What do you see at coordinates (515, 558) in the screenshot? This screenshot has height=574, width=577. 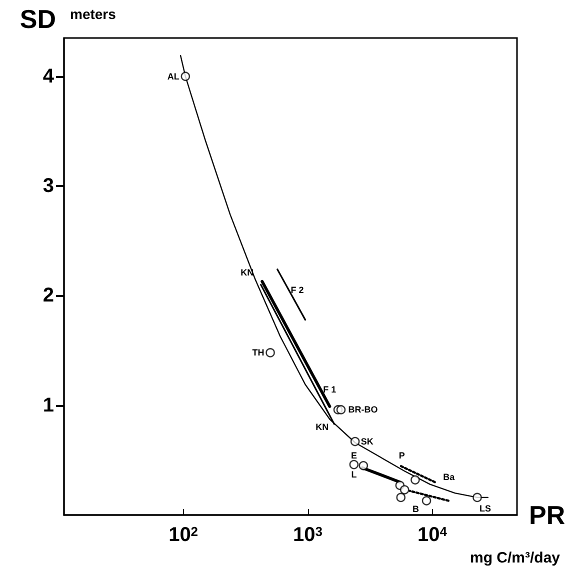 I see `text: mg C/m³/day` at bounding box center [515, 558].